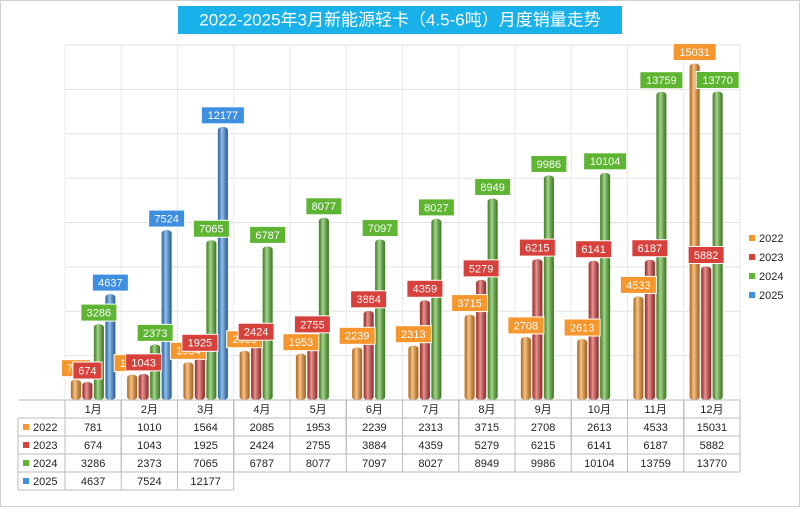 This screenshot has width=800, height=507. Describe the element at coordinates (655, 410) in the screenshot. I see `x-tick-label: 11月` at that location.